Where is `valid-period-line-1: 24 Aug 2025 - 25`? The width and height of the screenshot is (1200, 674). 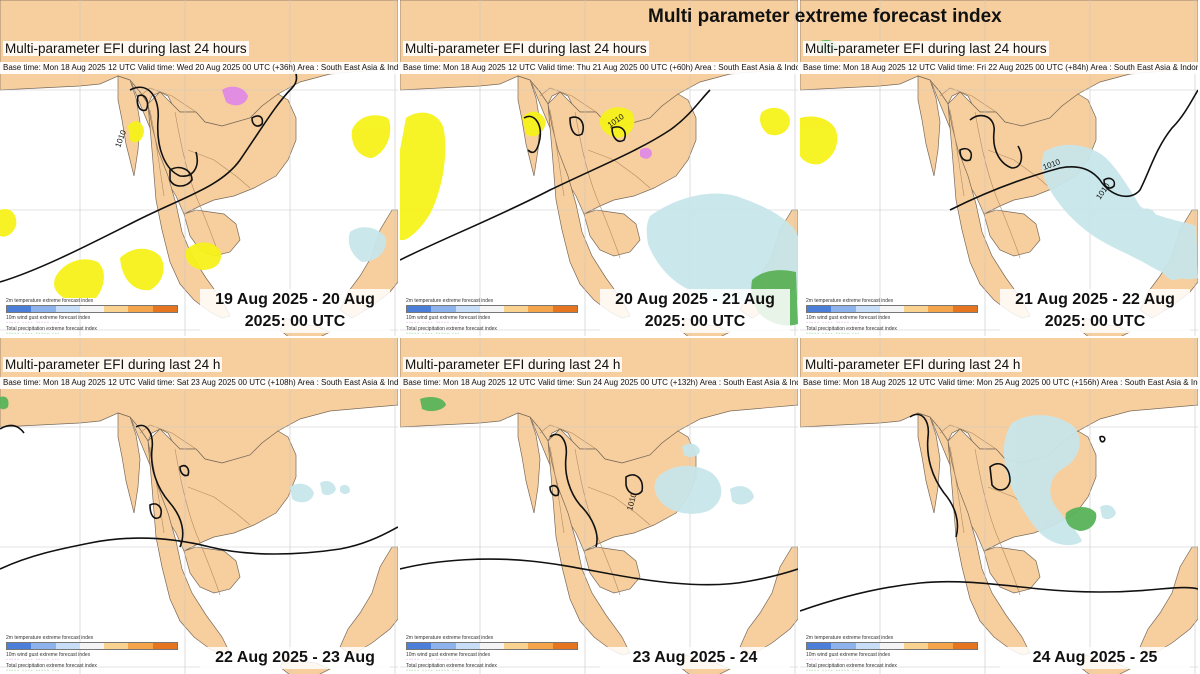 valid-period-line-1: 24 Aug 2025 - 25 is located at coordinates (1095, 657).